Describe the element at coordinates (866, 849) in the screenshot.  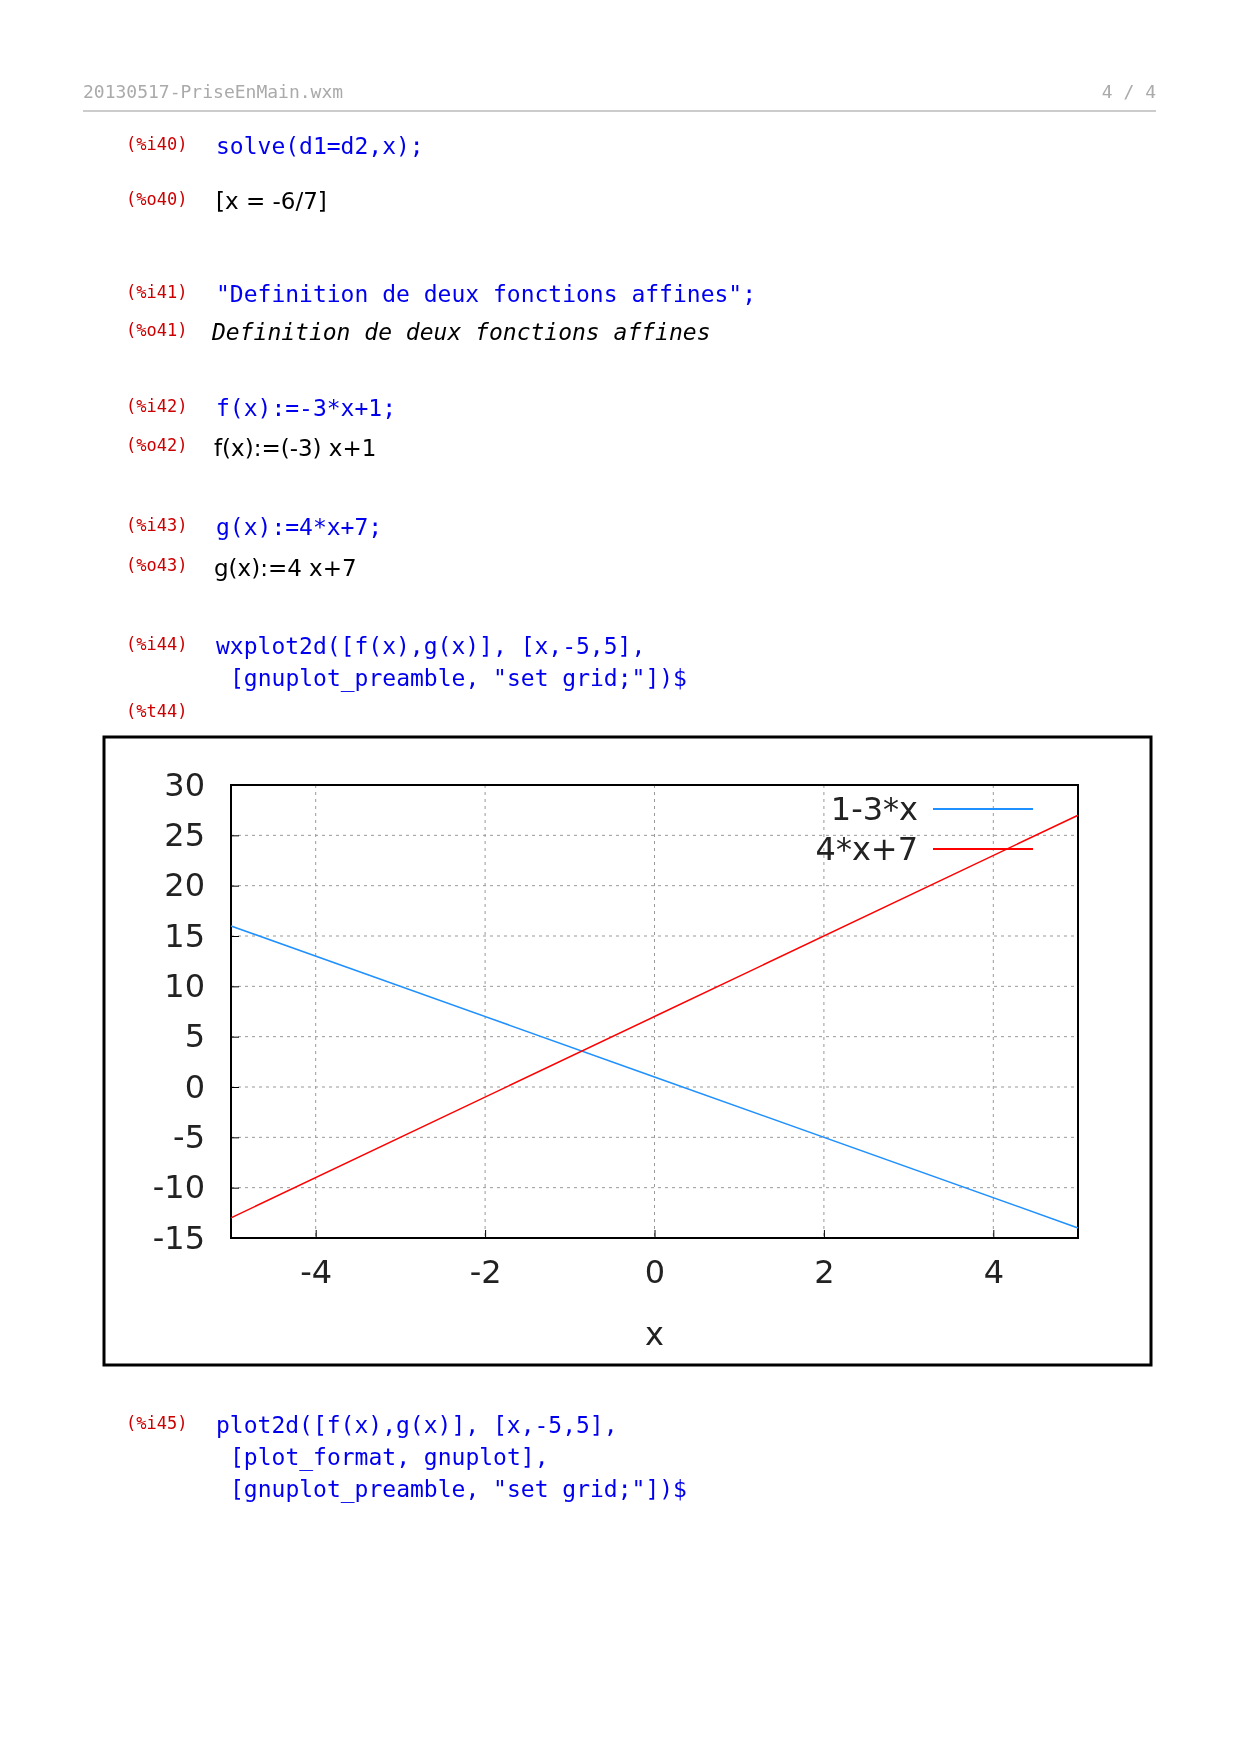
I see `legend-label: 4*x+7` at that location.